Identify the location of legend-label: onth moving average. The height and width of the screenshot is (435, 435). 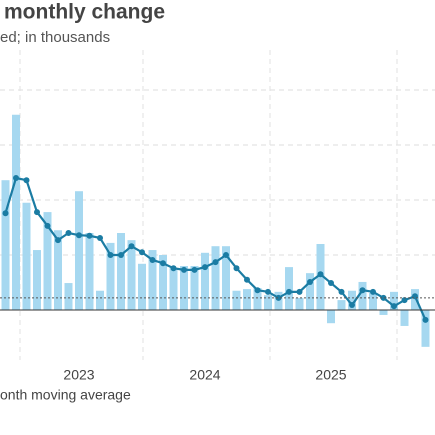
(65, 395).